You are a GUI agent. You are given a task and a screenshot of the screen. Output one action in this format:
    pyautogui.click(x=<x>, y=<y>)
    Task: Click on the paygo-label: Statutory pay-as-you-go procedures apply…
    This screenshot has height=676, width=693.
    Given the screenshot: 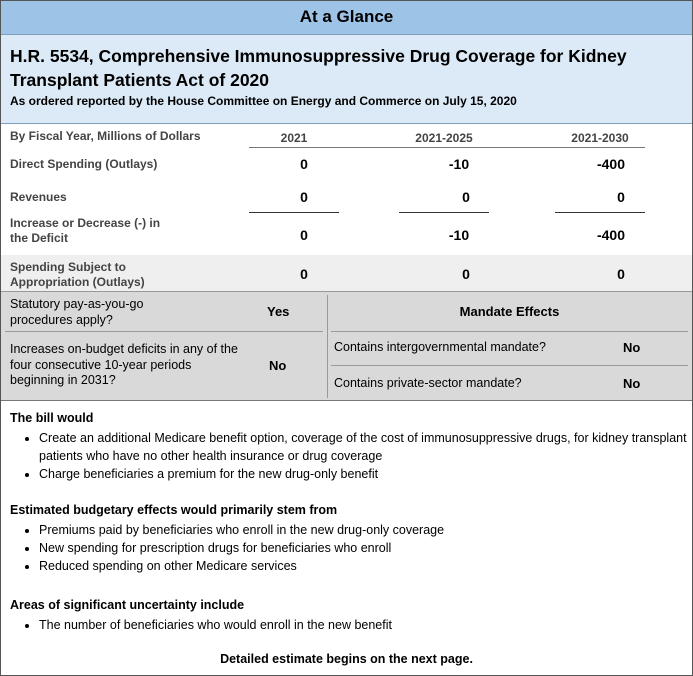 What is the action you would take?
    pyautogui.click(x=77, y=312)
    